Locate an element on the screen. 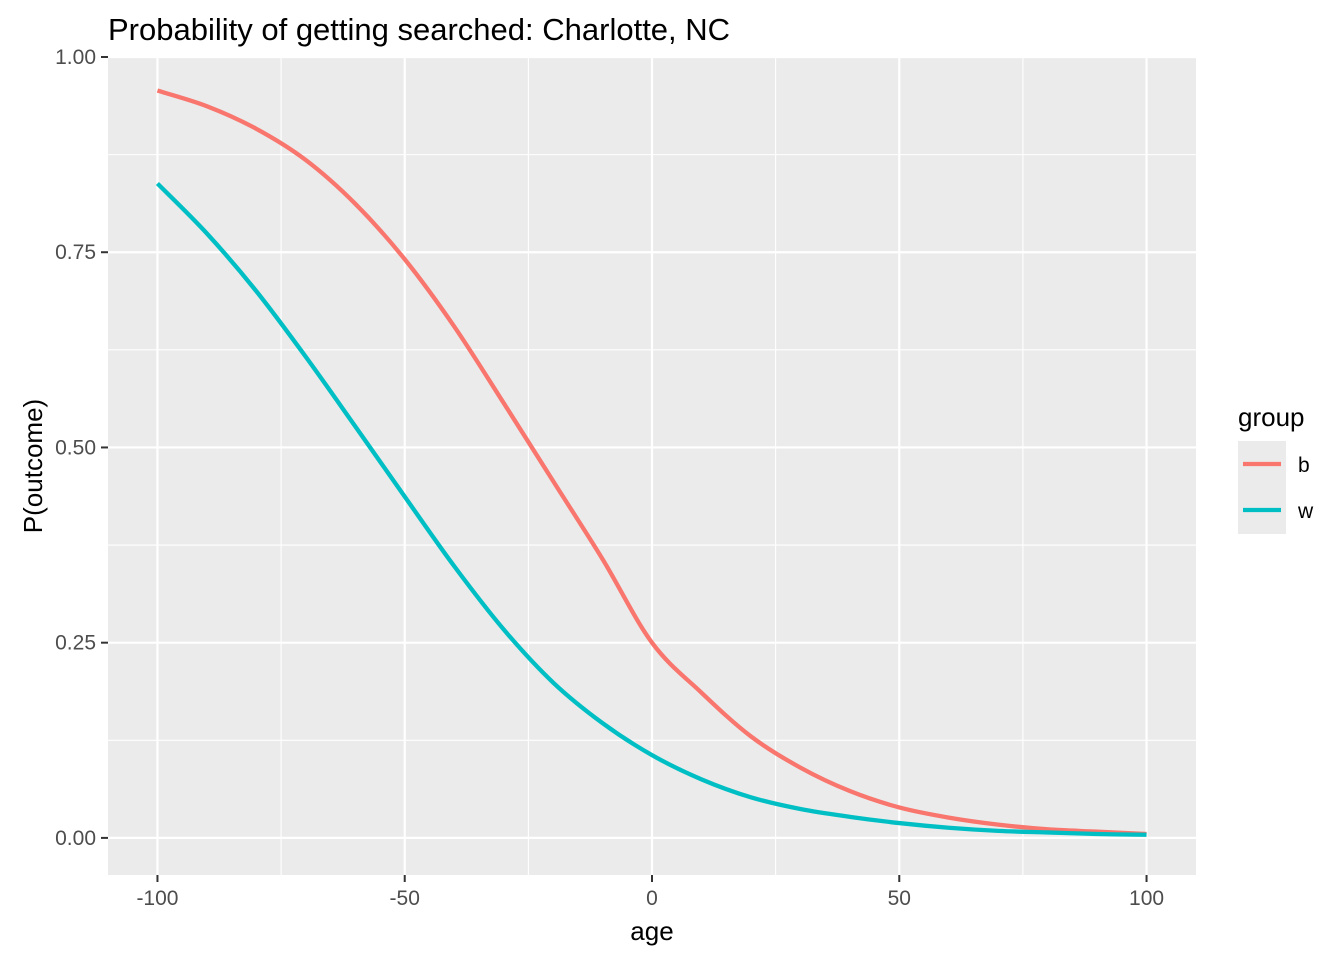 Image resolution: width=1344 pixels, height=960 pixels. x-tick-label: 50 is located at coordinates (899, 898).